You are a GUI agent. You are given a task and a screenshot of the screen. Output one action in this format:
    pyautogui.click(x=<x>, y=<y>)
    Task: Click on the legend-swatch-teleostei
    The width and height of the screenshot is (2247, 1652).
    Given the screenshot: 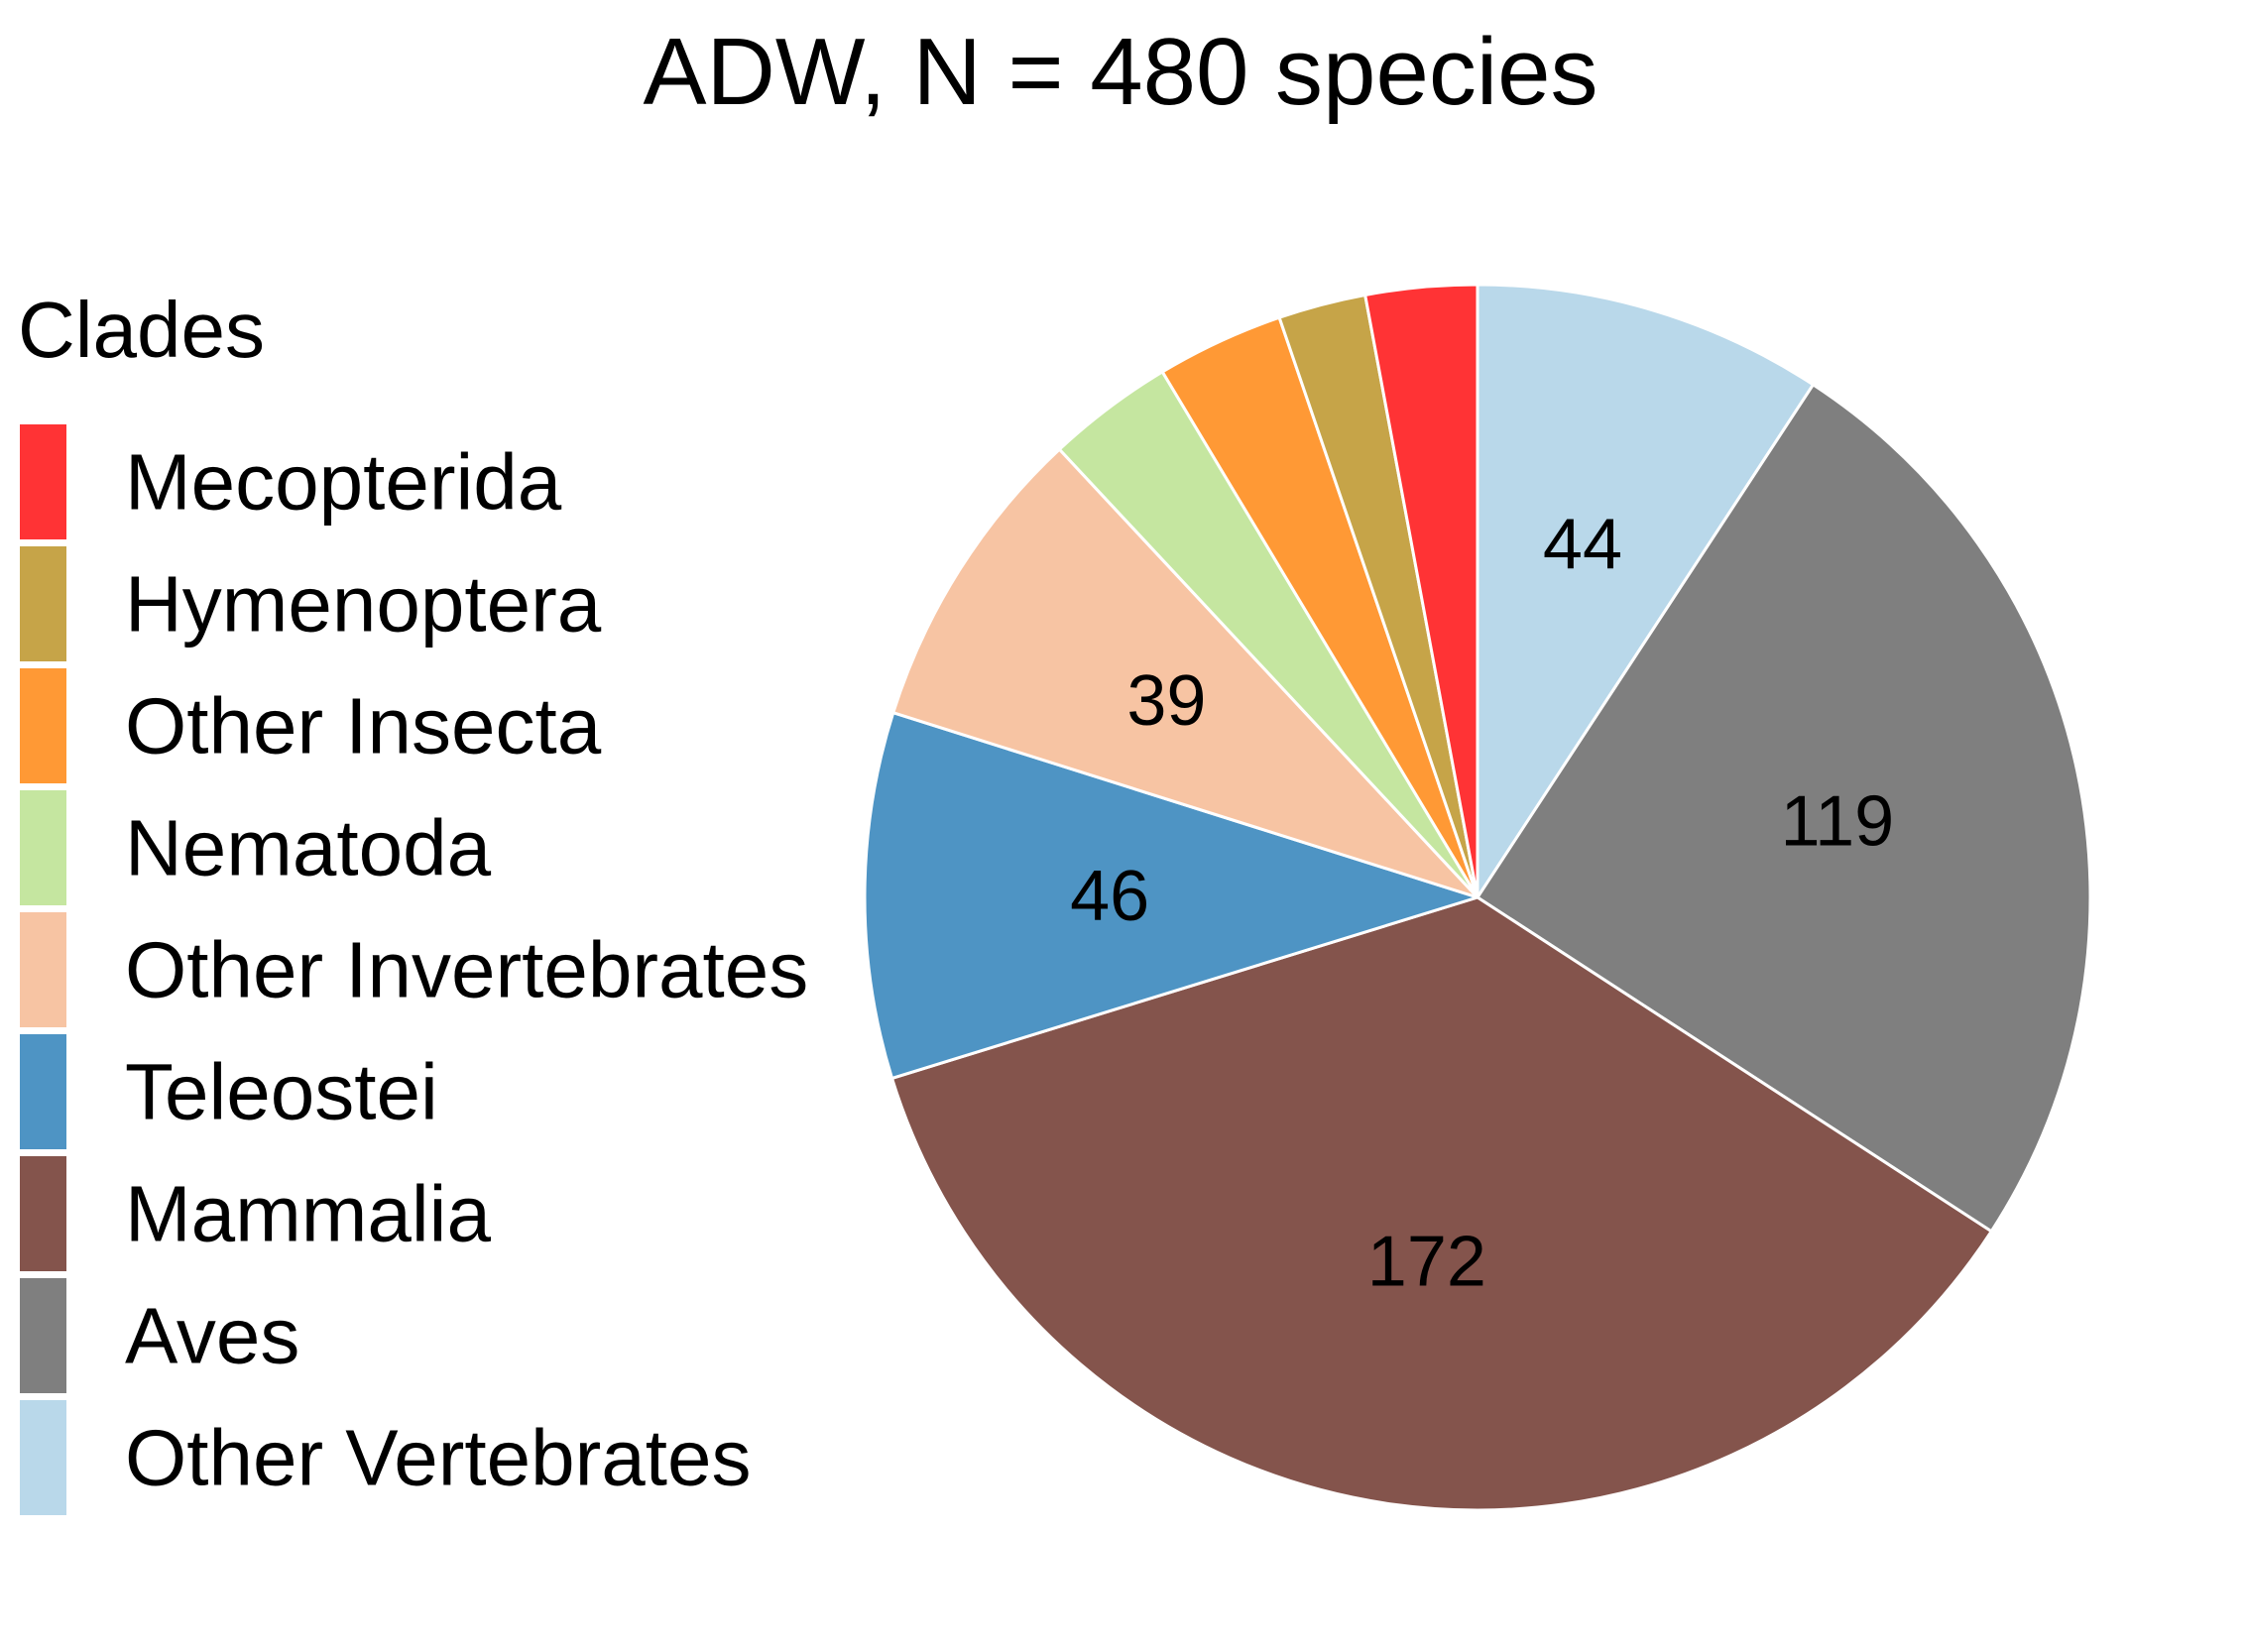 What is the action you would take?
    pyautogui.click(x=43, y=1091)
    